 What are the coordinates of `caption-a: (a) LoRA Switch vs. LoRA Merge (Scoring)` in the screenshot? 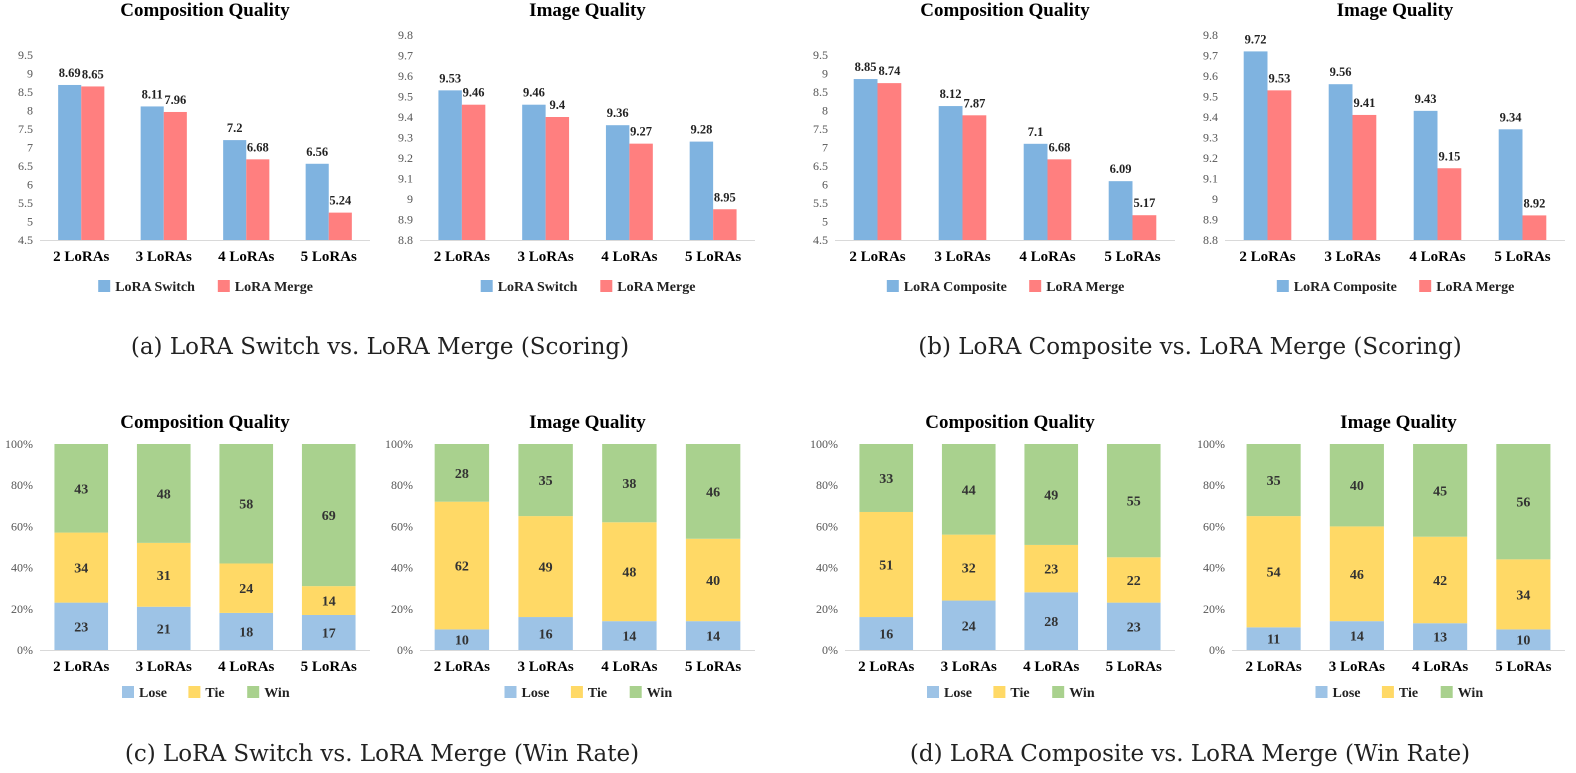 It's located at (380, 347).